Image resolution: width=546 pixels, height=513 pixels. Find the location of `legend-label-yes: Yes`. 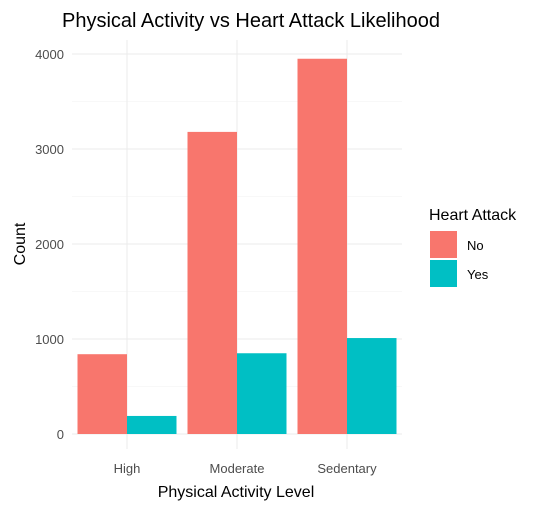

legend-label-yes: Yes is located at coordinates (478, 274).